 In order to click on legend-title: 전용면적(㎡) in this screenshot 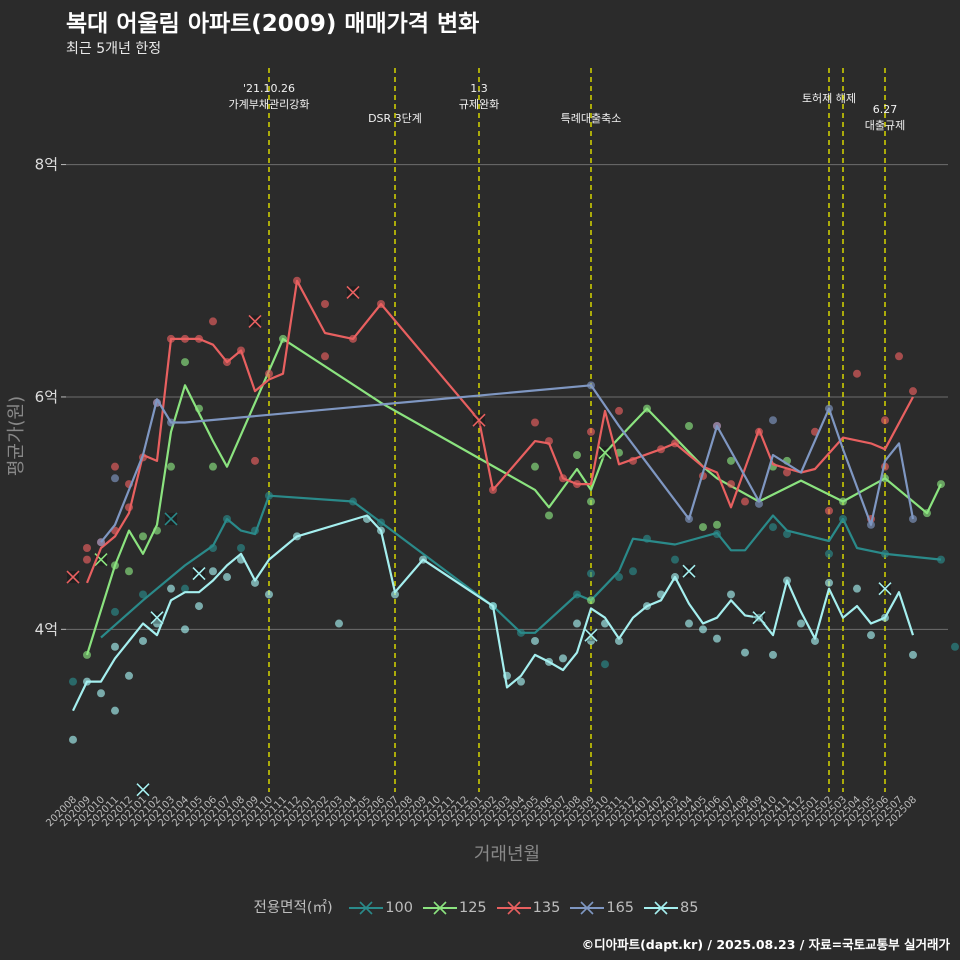, I will do `click(293, 908)`.